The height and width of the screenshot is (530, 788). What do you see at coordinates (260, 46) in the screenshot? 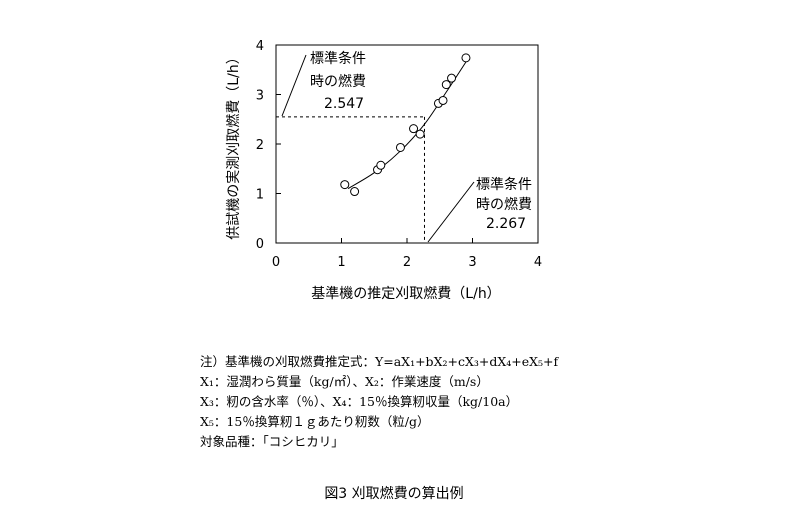
I see `y-tick-label: 4` at bounding box center [260, 46].